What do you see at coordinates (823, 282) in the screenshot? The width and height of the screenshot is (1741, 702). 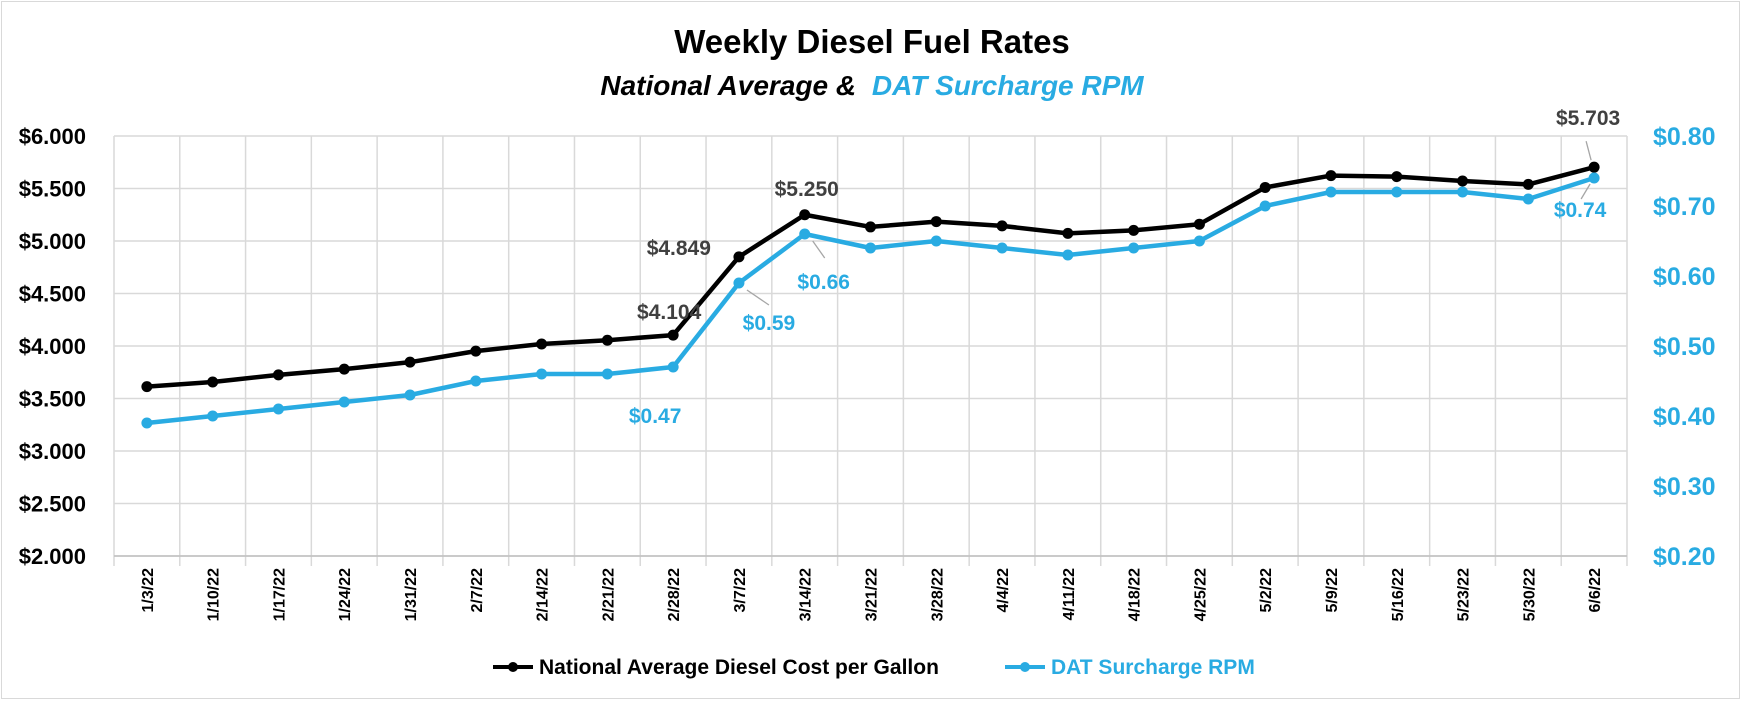 I see `dat-data-label: $0.66` at bounding box center [823, 282].